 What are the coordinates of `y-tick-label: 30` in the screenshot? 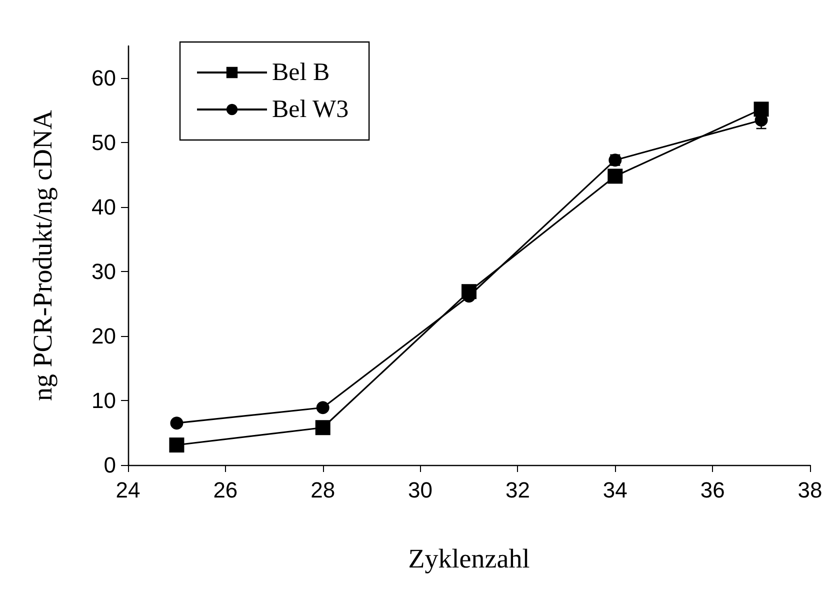 It's located at (104, 271).